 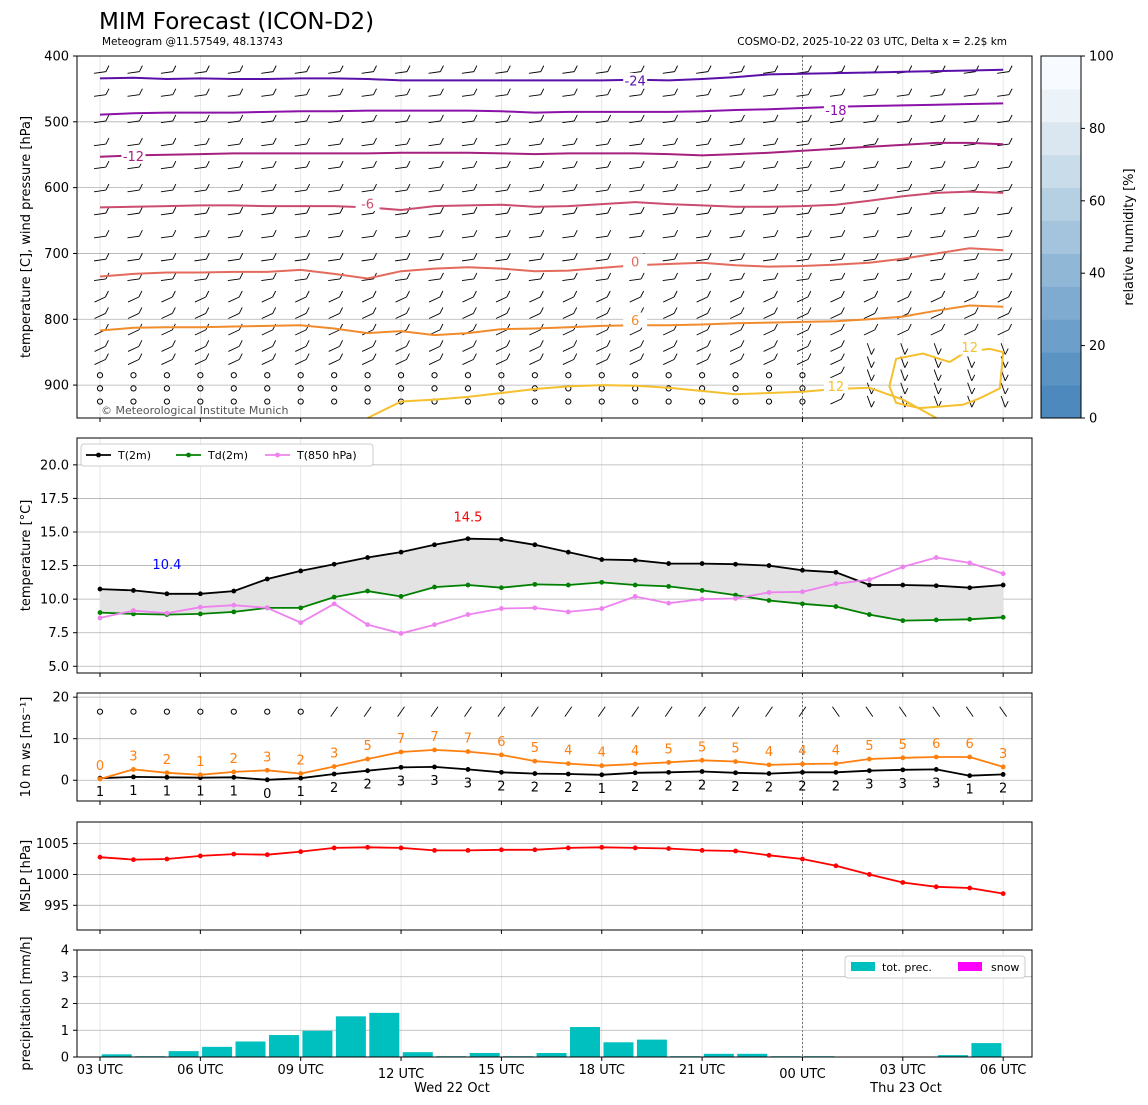 I want to click on time-tick-label: 12 UTC, so click(x=401, y=1074).